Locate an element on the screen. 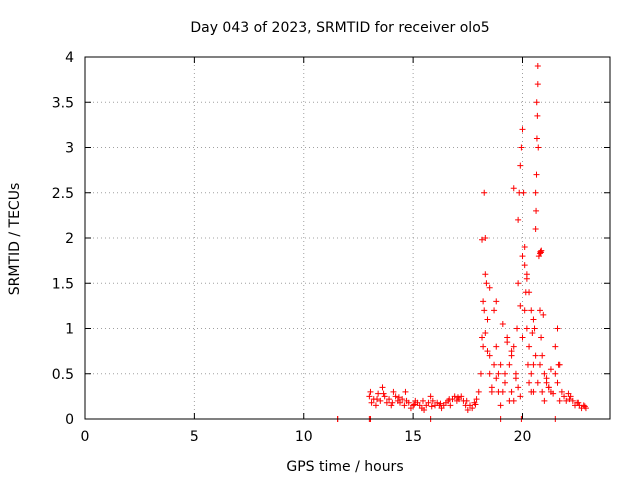 The image size is (640, 480). y-tick-label: 4 is located at coordinates (69, 58).